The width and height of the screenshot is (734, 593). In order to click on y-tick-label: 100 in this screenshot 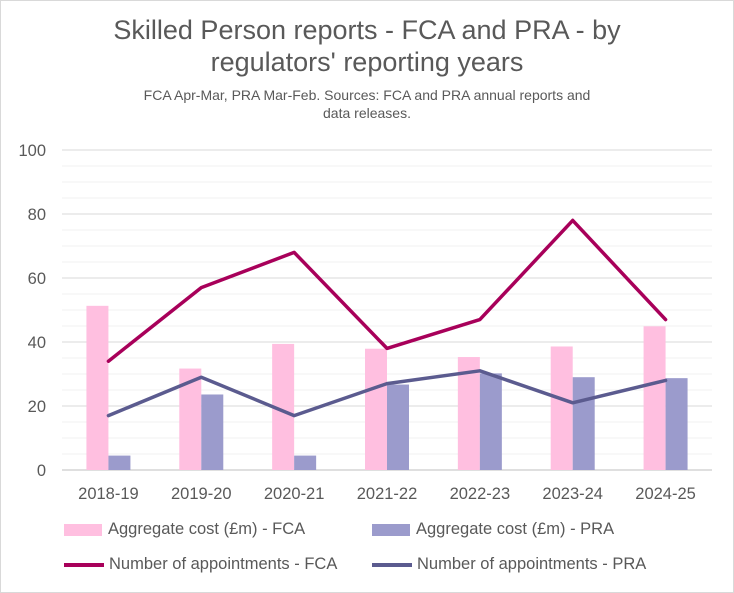, I will do `click(32, 151)`.